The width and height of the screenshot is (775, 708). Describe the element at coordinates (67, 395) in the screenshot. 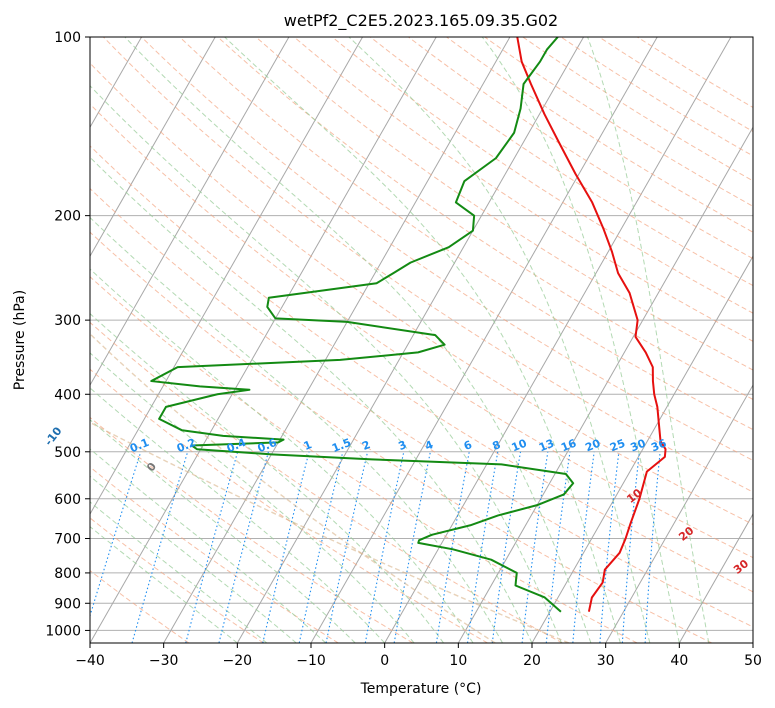

I see `y-tick-label: 400` at that location.